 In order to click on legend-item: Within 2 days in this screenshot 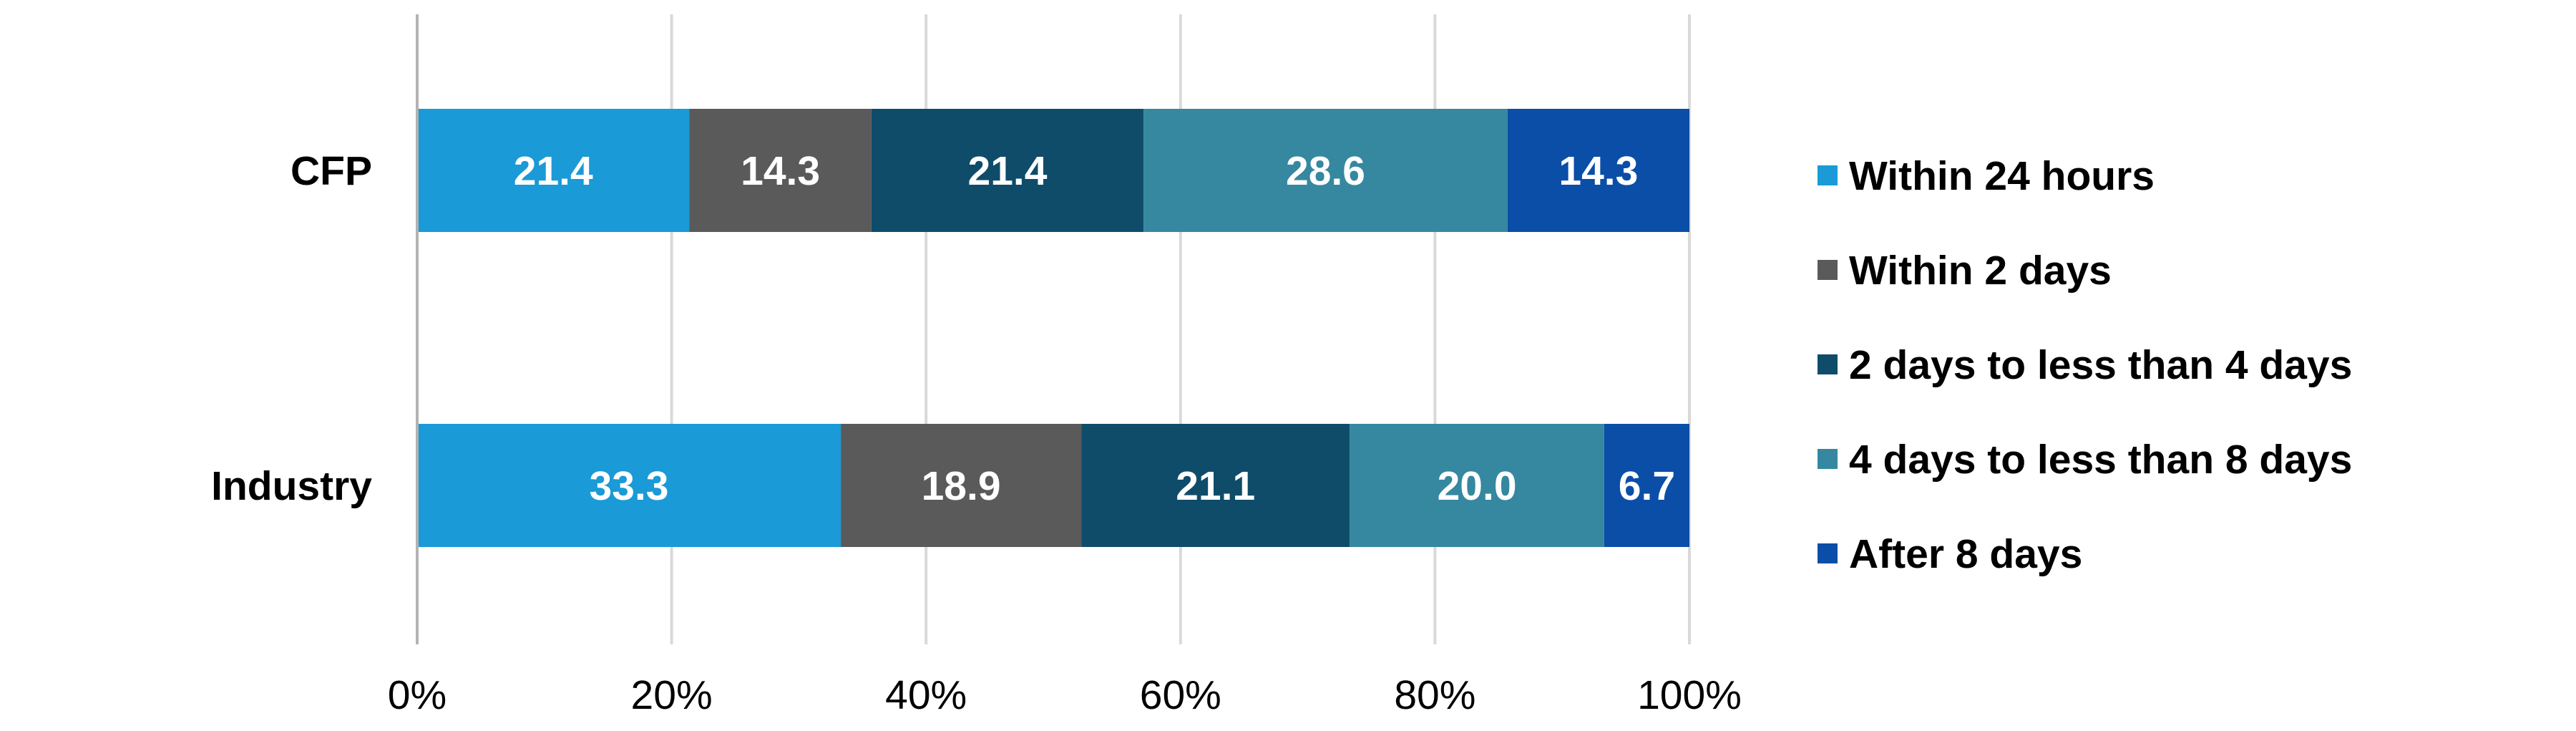, I will do `click(1965, 271)`.